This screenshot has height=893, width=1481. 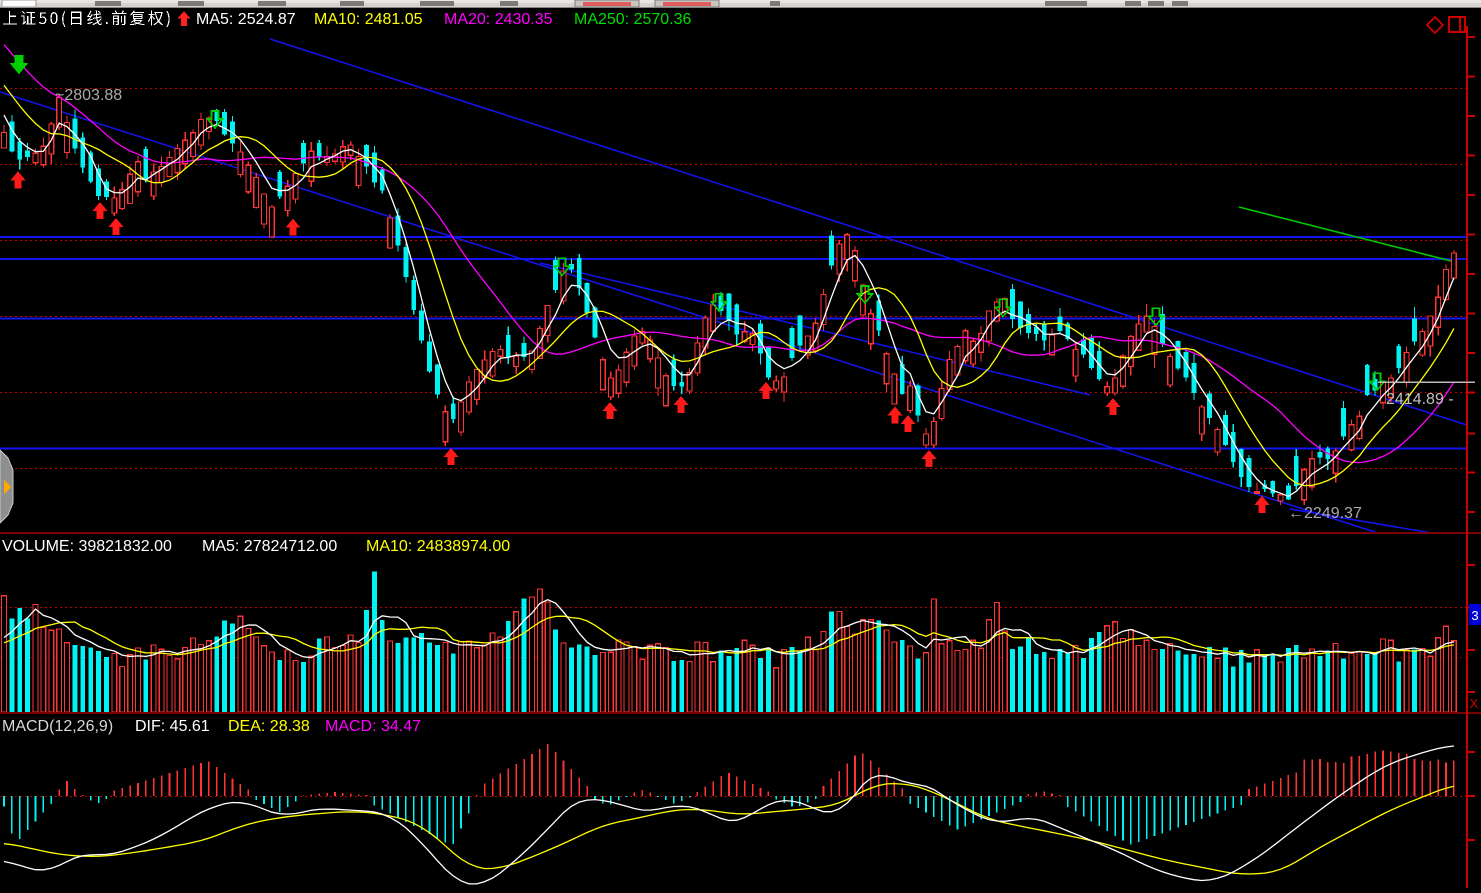 What do you see at coordinates (269, 546) in the screenshot?
I see `svg-text: MA5: 27824712.00` at bounding box center [269, 546].